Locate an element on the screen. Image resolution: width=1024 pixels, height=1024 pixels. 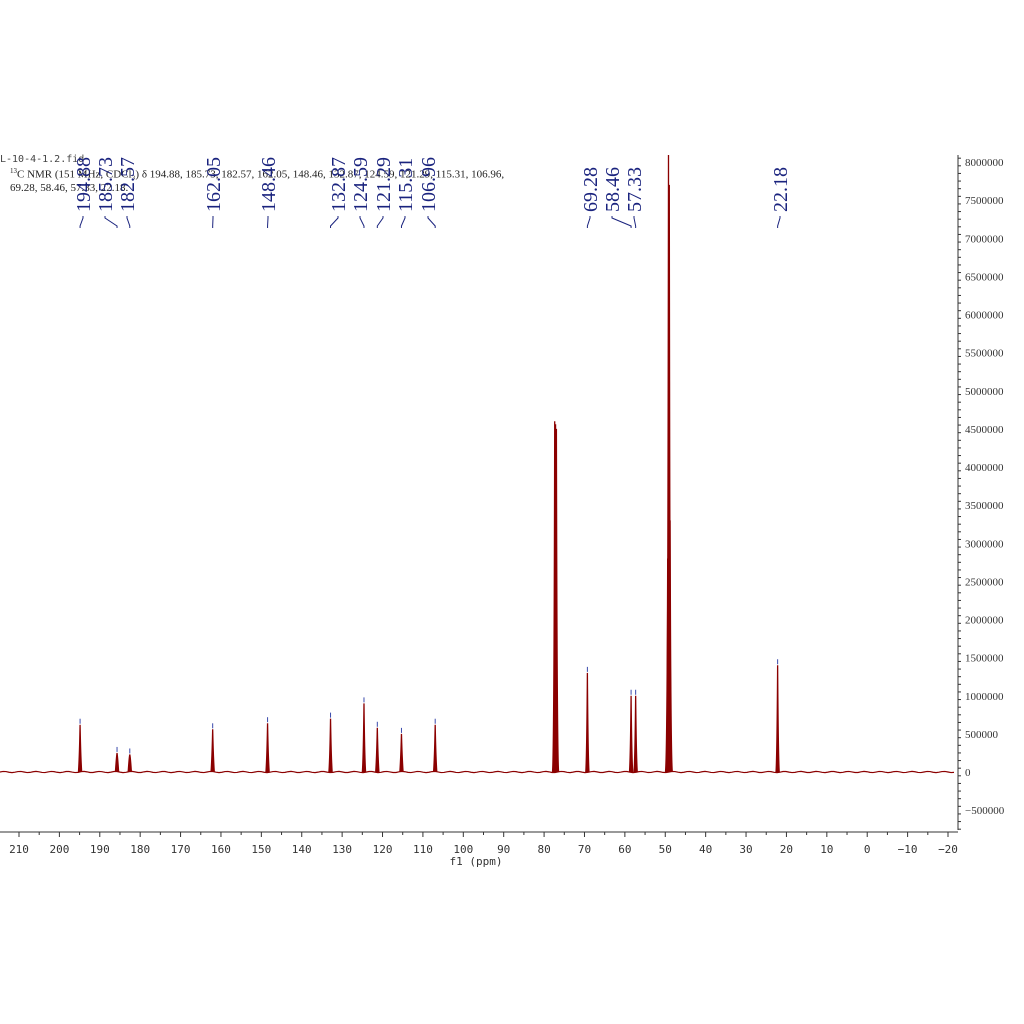
y-tick-label: 5000000 is located at coordinates (984, 392).